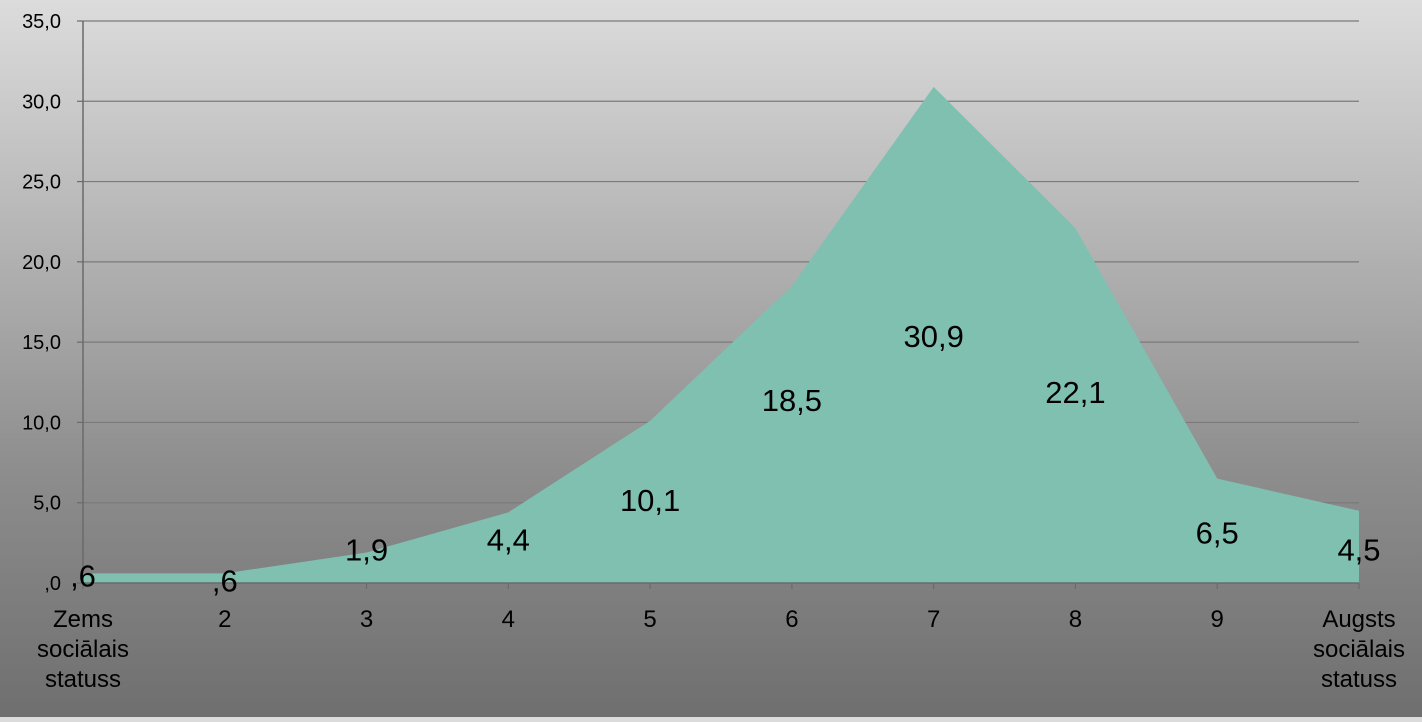 This screenshot has height=722, width=1422. Describe the element at coordinates (933, 336) in the screenshot. I see `data-label-6: 30,9` at that location.